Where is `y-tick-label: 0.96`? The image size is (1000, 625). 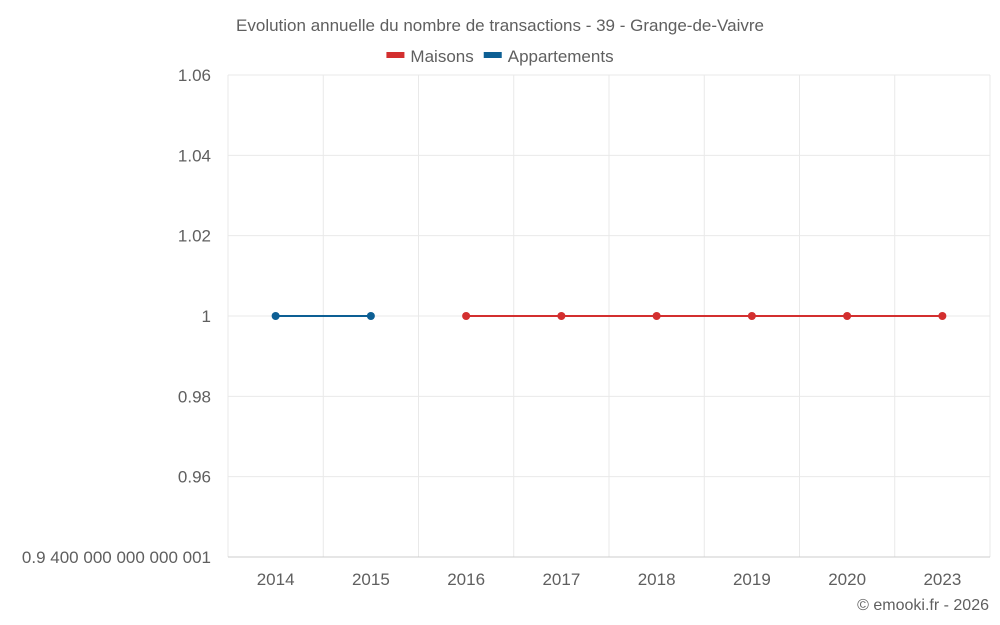
y-tick-label: 0.96 is located at coordinates (194, 477).